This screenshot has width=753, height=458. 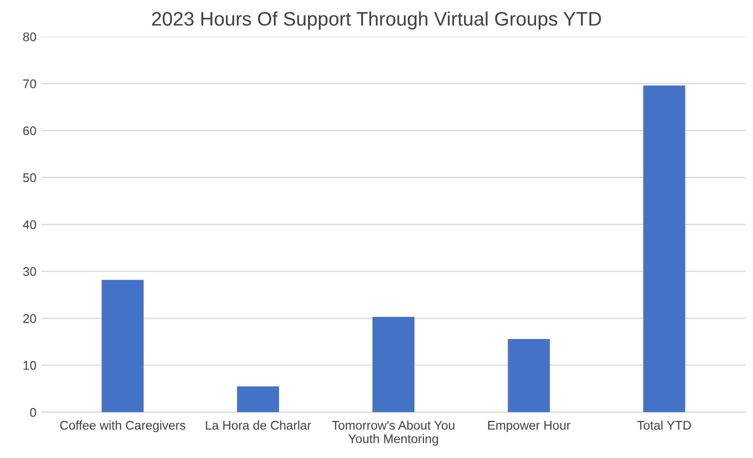 What do you see at coordinates (29, 271) in the screenshot?
I see `y-tick-label: 30` at bounding box center [29, 271].